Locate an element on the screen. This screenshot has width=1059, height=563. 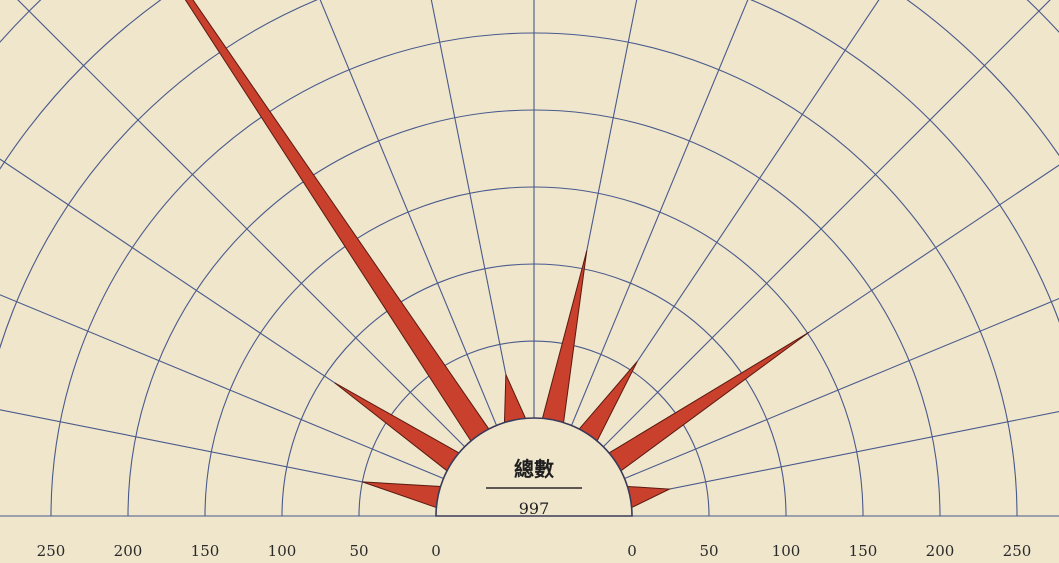
tick-left: 100 is located at coordinates (282, 551).